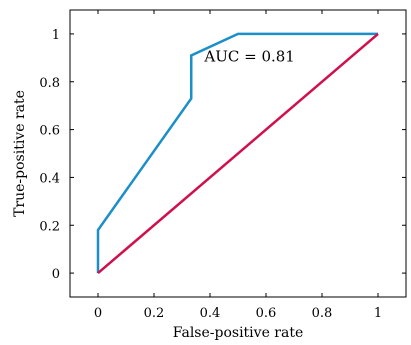 The height and width of the screenshot is (345, 411). Describe the element at coordinates (49, 178) in the screenshot. I see `y-tick-label: 0.4` at that location.